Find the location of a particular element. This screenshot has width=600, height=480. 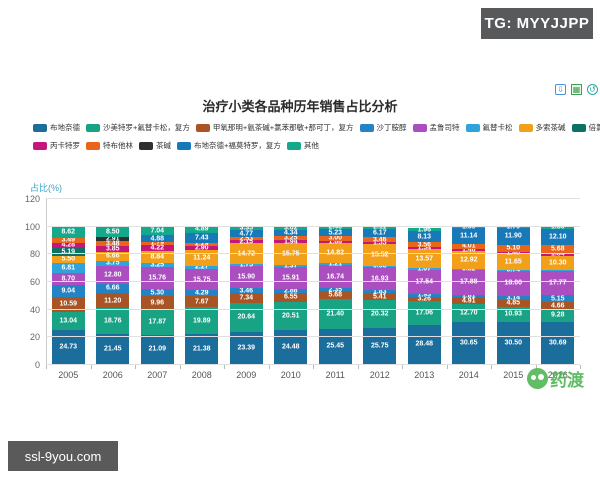

bar-segment: 11.14 is located at coordinates (469, 236).